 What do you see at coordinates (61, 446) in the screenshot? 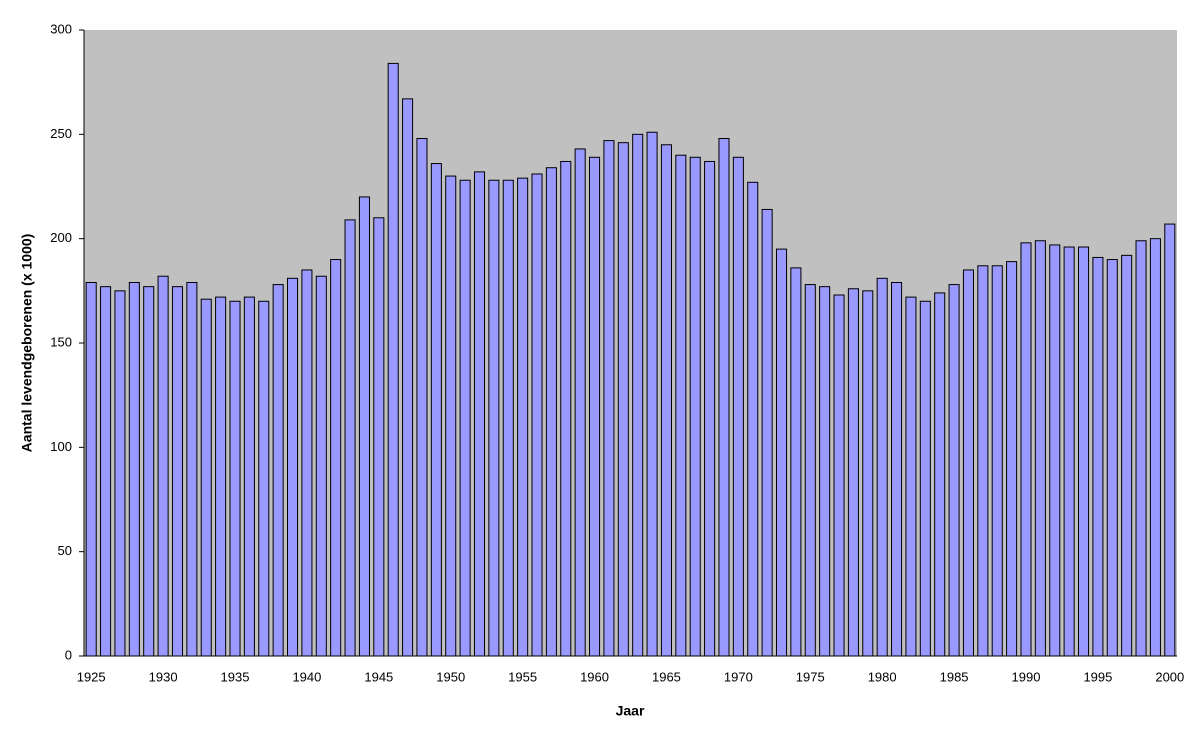
I see `y-tick-label: 100` at bounding box center [61, 446].